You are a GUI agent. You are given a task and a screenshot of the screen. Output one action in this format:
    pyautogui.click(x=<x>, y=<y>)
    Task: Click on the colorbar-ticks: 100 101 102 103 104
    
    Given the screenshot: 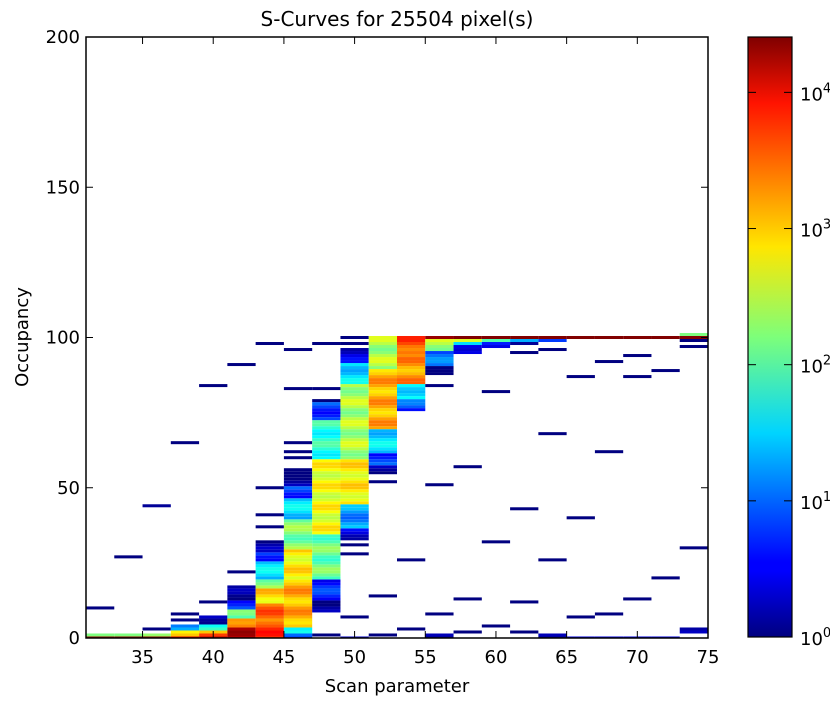 What is the action you would take?
    pyautogui.click(x=789, y=365)
    